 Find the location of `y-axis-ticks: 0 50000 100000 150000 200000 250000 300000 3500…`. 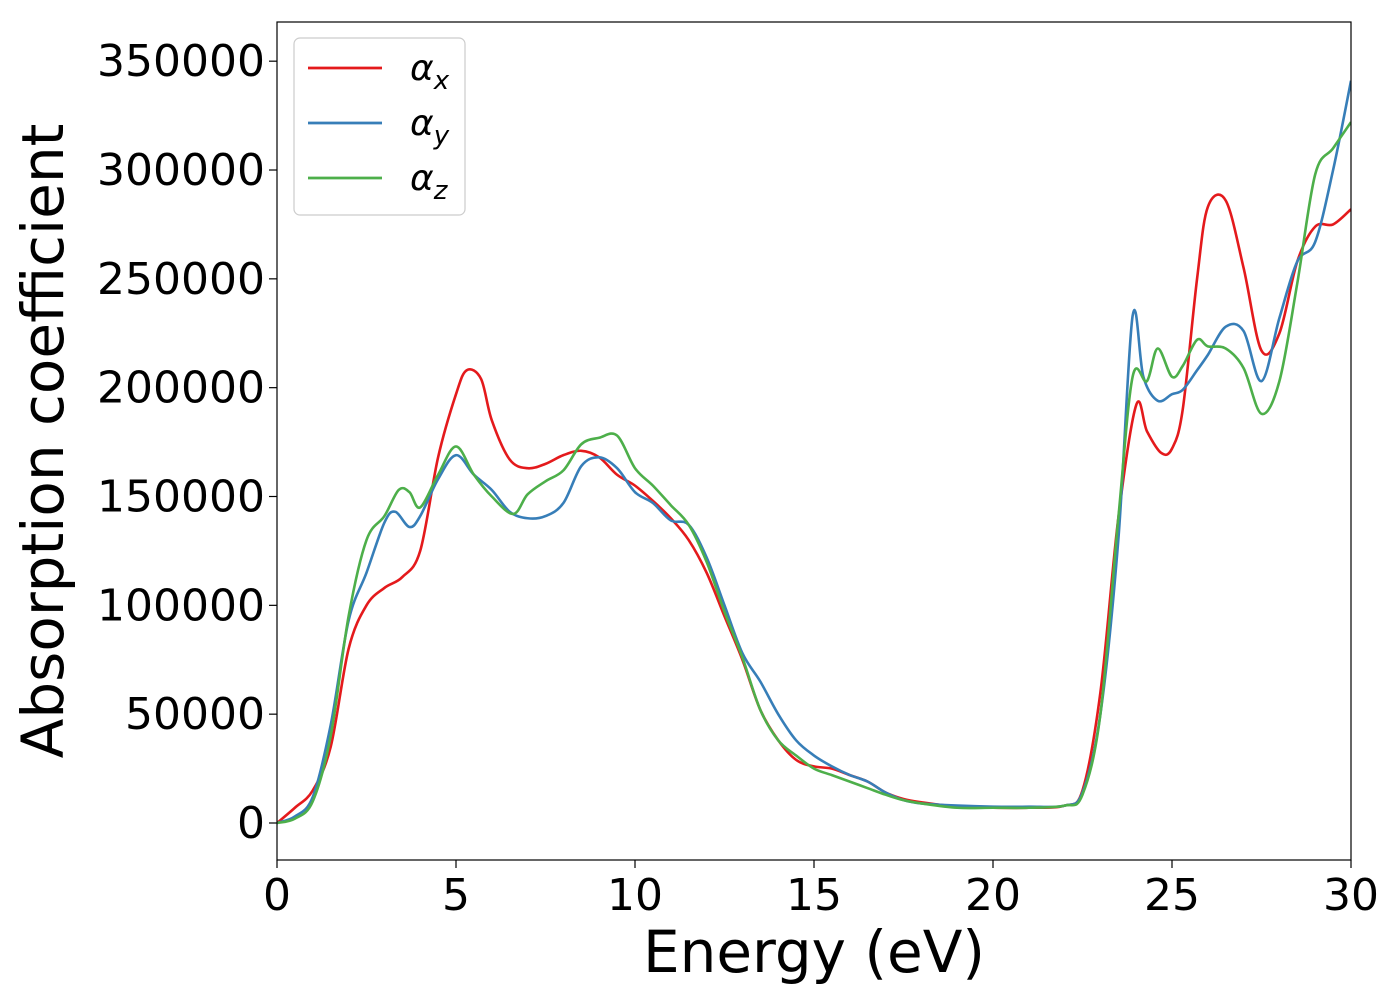

y-axis-ticks: 0 50000 100000 150000 200000 250000 300000 3500… is located at coordinates (187, 442).